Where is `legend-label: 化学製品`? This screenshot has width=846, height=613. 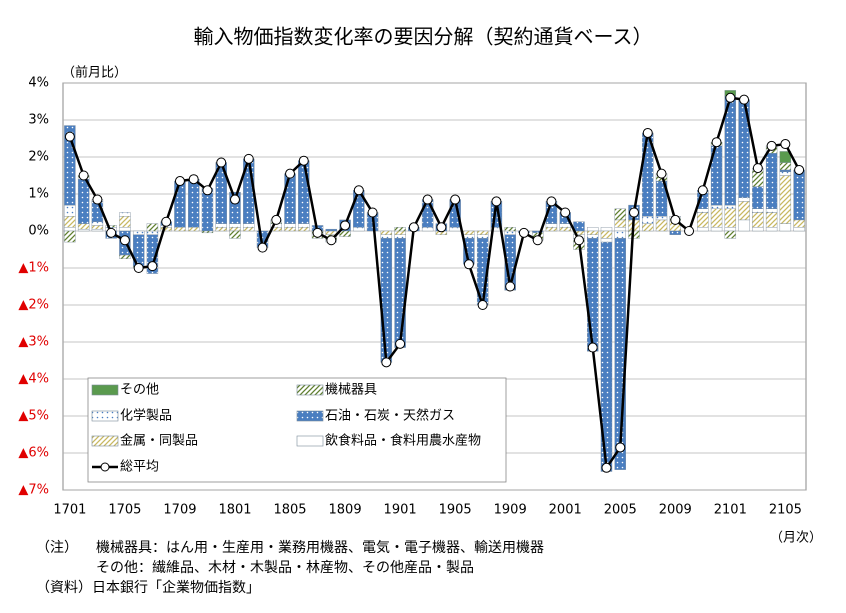 legend-label: 化学製品 is located at coordinates (146, 416).